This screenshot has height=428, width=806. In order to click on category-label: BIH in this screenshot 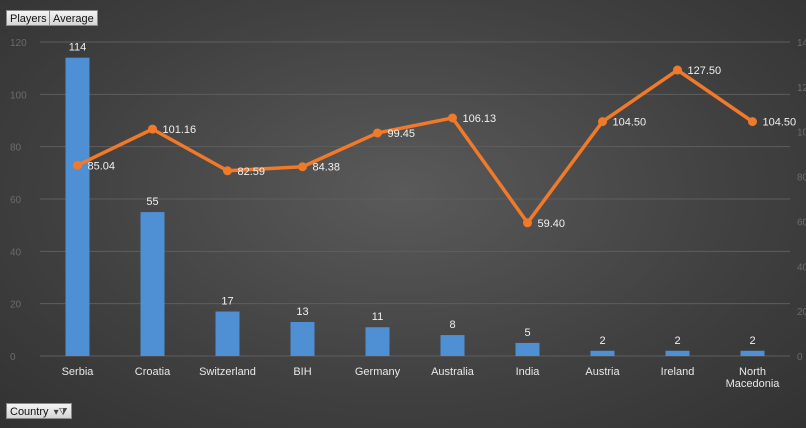, I will do `click(302, 372)`.